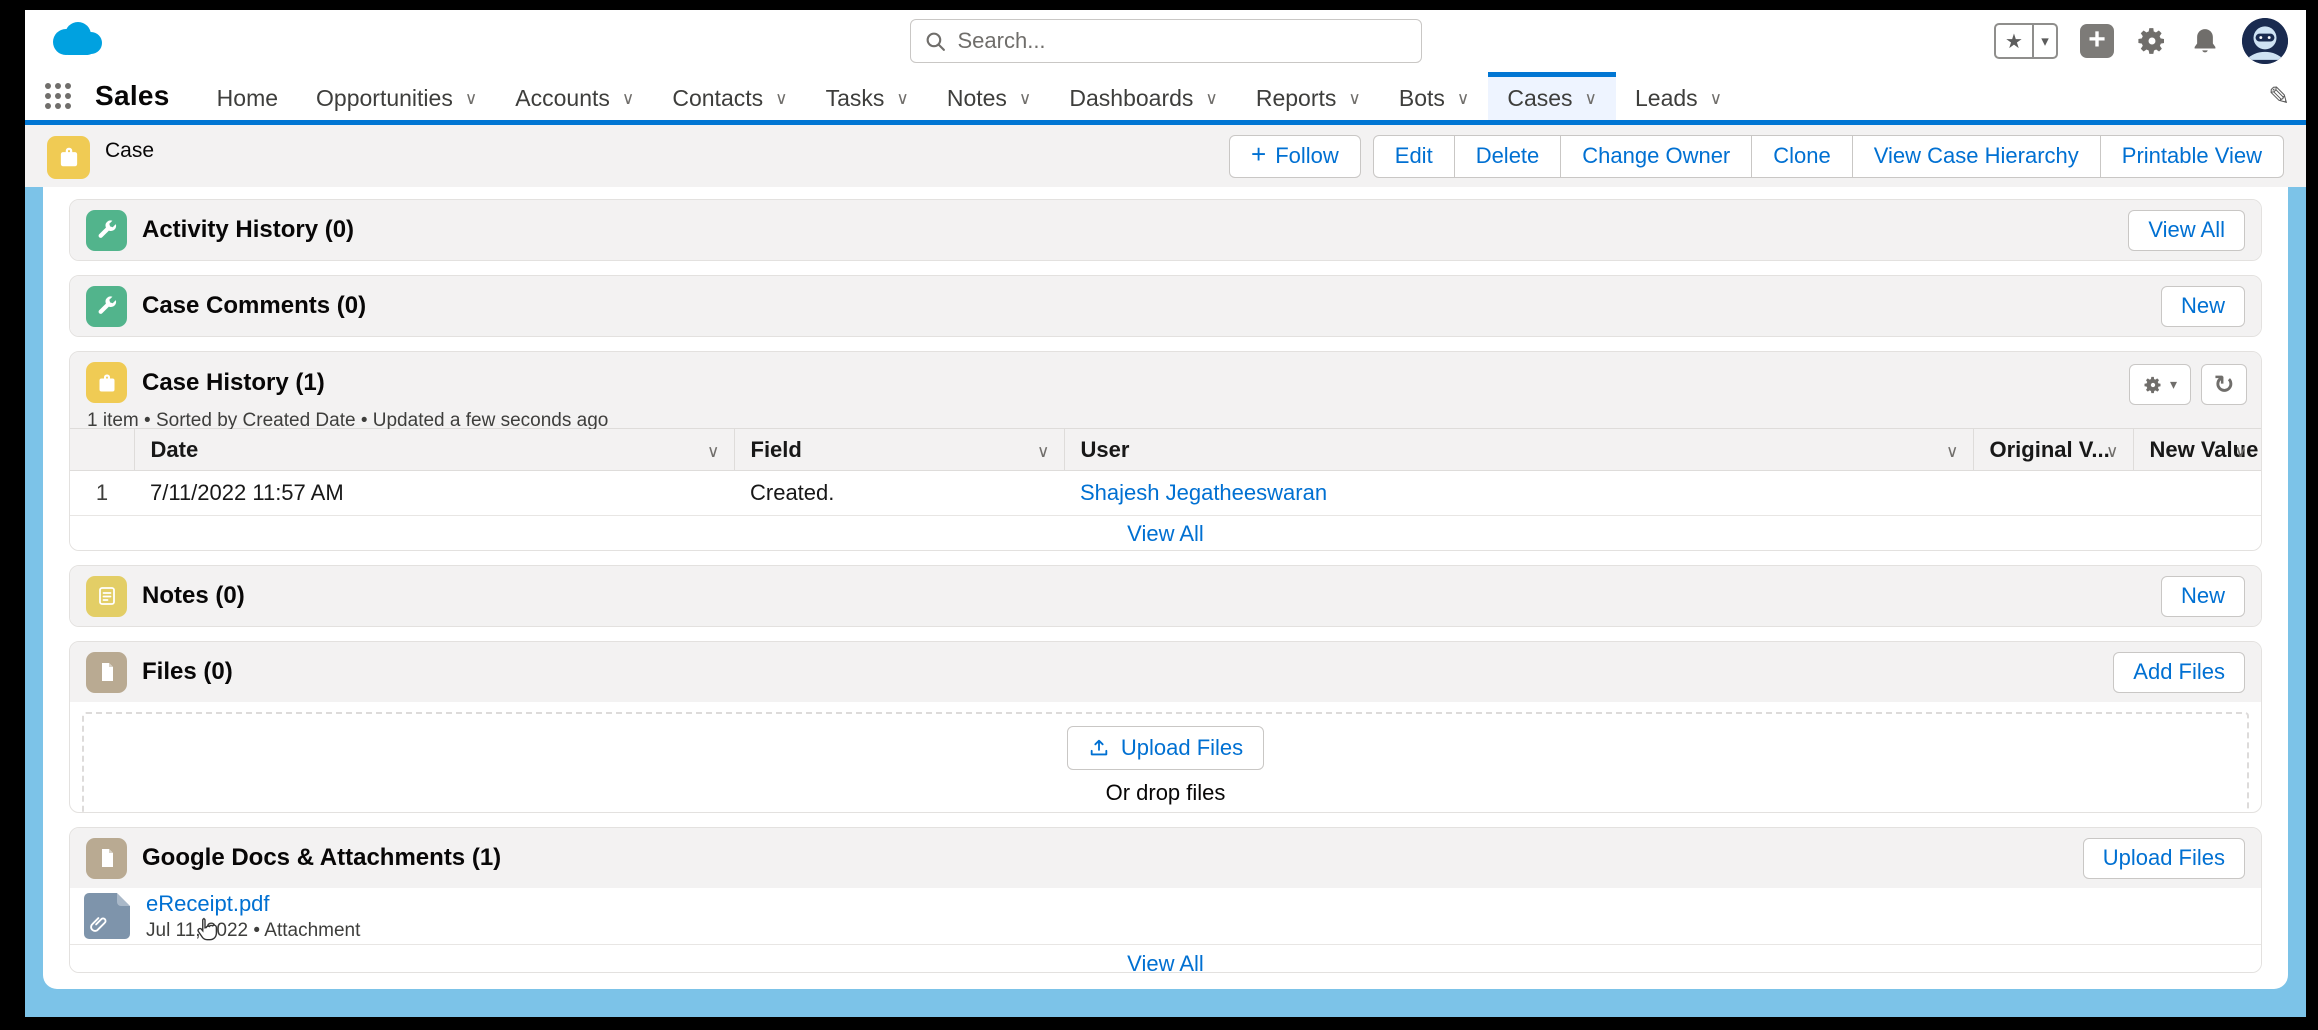 This screenshot has height=1030, width=2318. Describe the element at coordinates (106, 596) in the screenshot. I see `note-icon` at that location.